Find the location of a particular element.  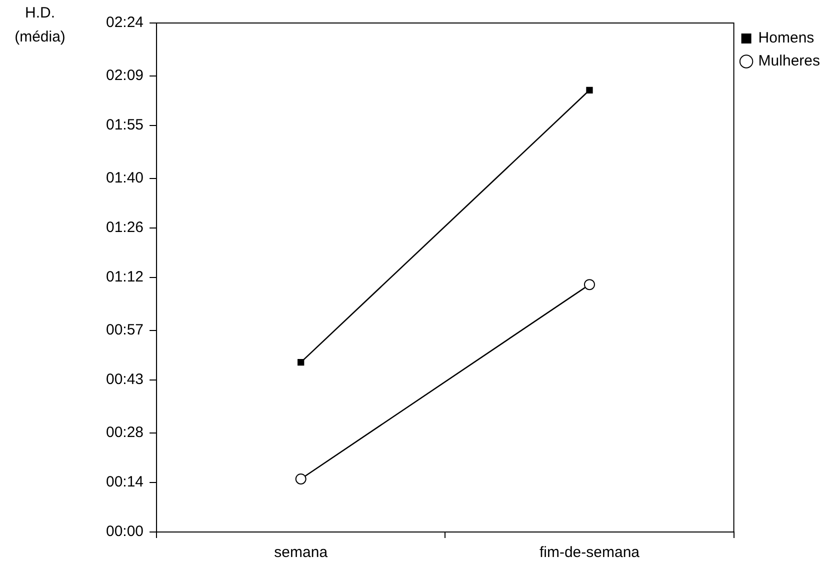

y-tick-label: 00:43 is located at coordinates (125, 379).